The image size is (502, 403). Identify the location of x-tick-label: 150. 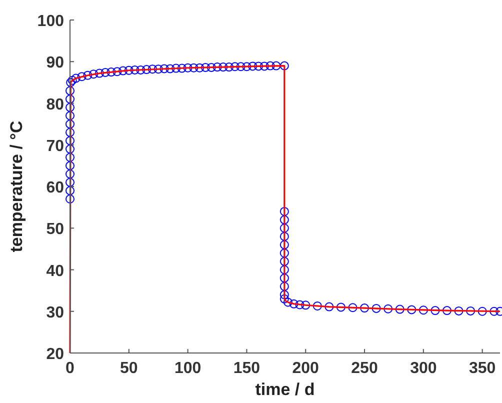
(246, 368).